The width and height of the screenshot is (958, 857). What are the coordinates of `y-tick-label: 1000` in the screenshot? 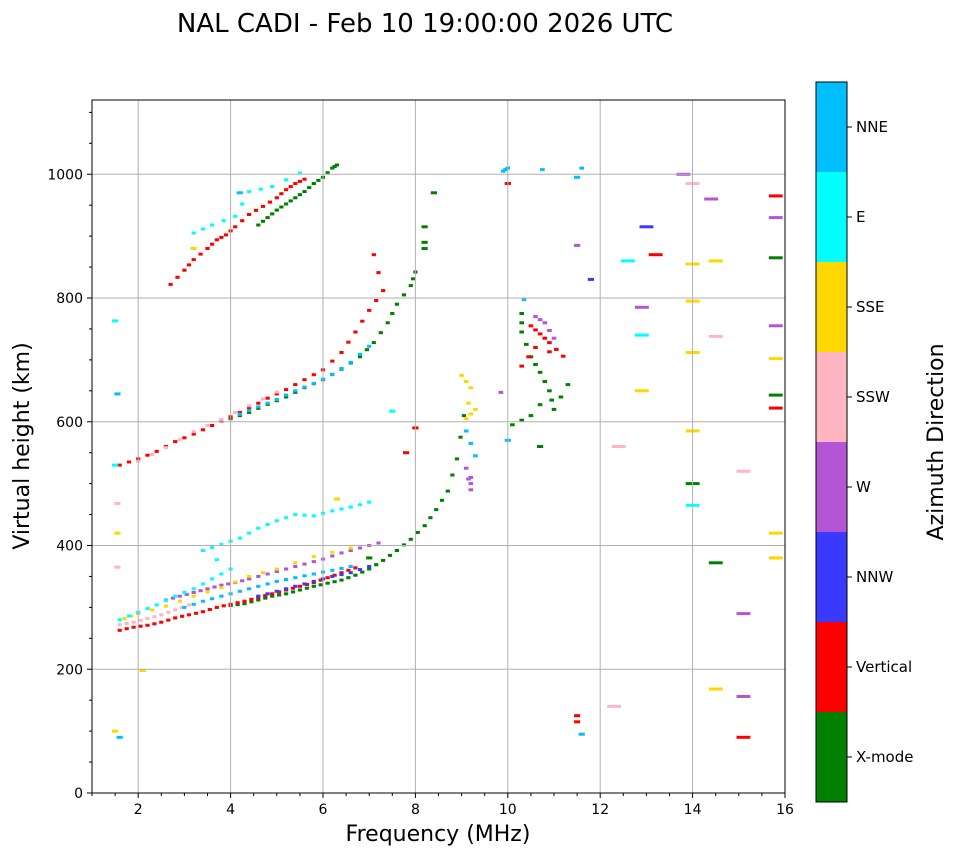 It's located at (65, 175).